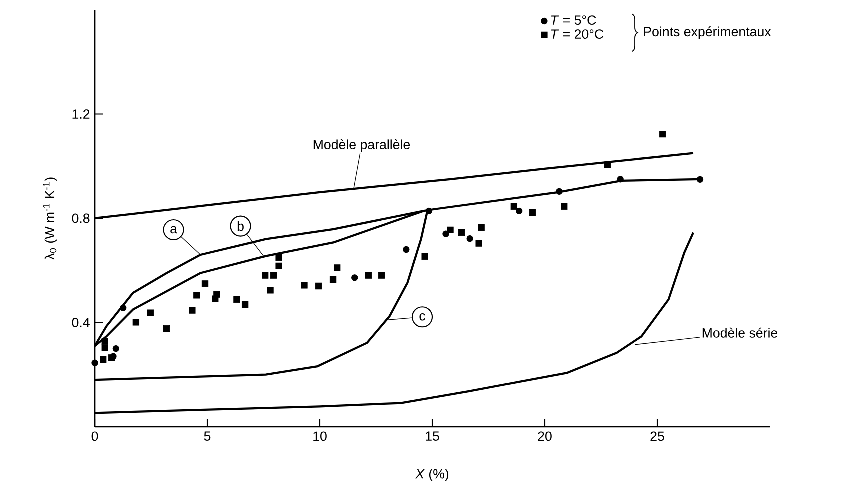  I want to click on x-tick-label: 25, so click(657, 437).